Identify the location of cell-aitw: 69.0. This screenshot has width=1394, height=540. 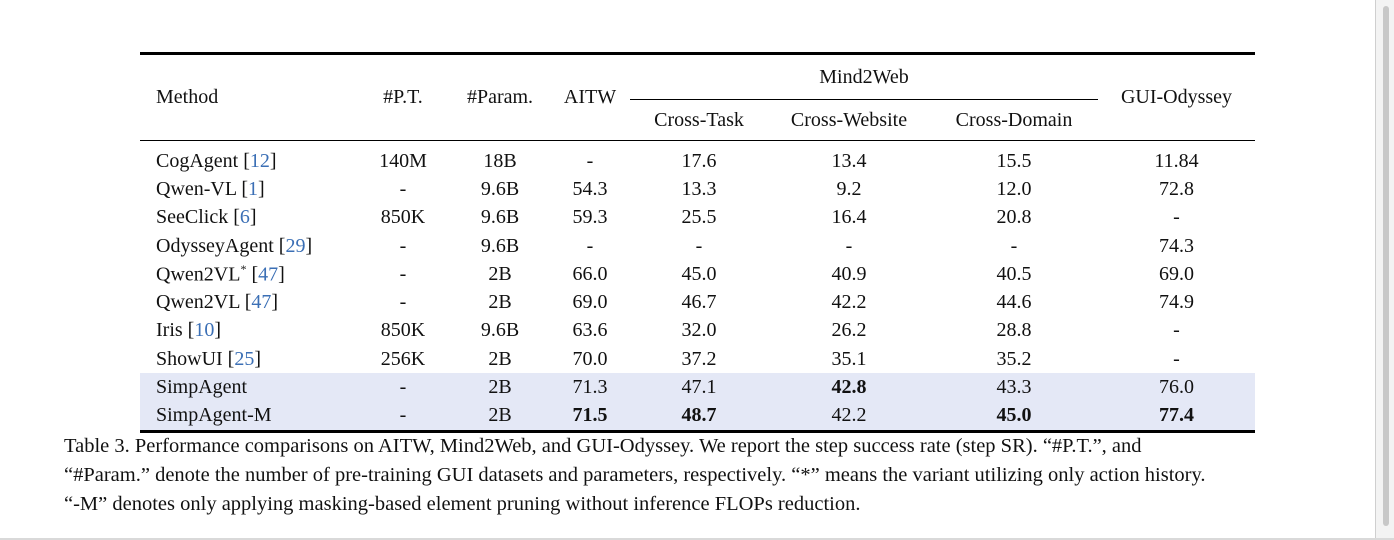
(590, 302).